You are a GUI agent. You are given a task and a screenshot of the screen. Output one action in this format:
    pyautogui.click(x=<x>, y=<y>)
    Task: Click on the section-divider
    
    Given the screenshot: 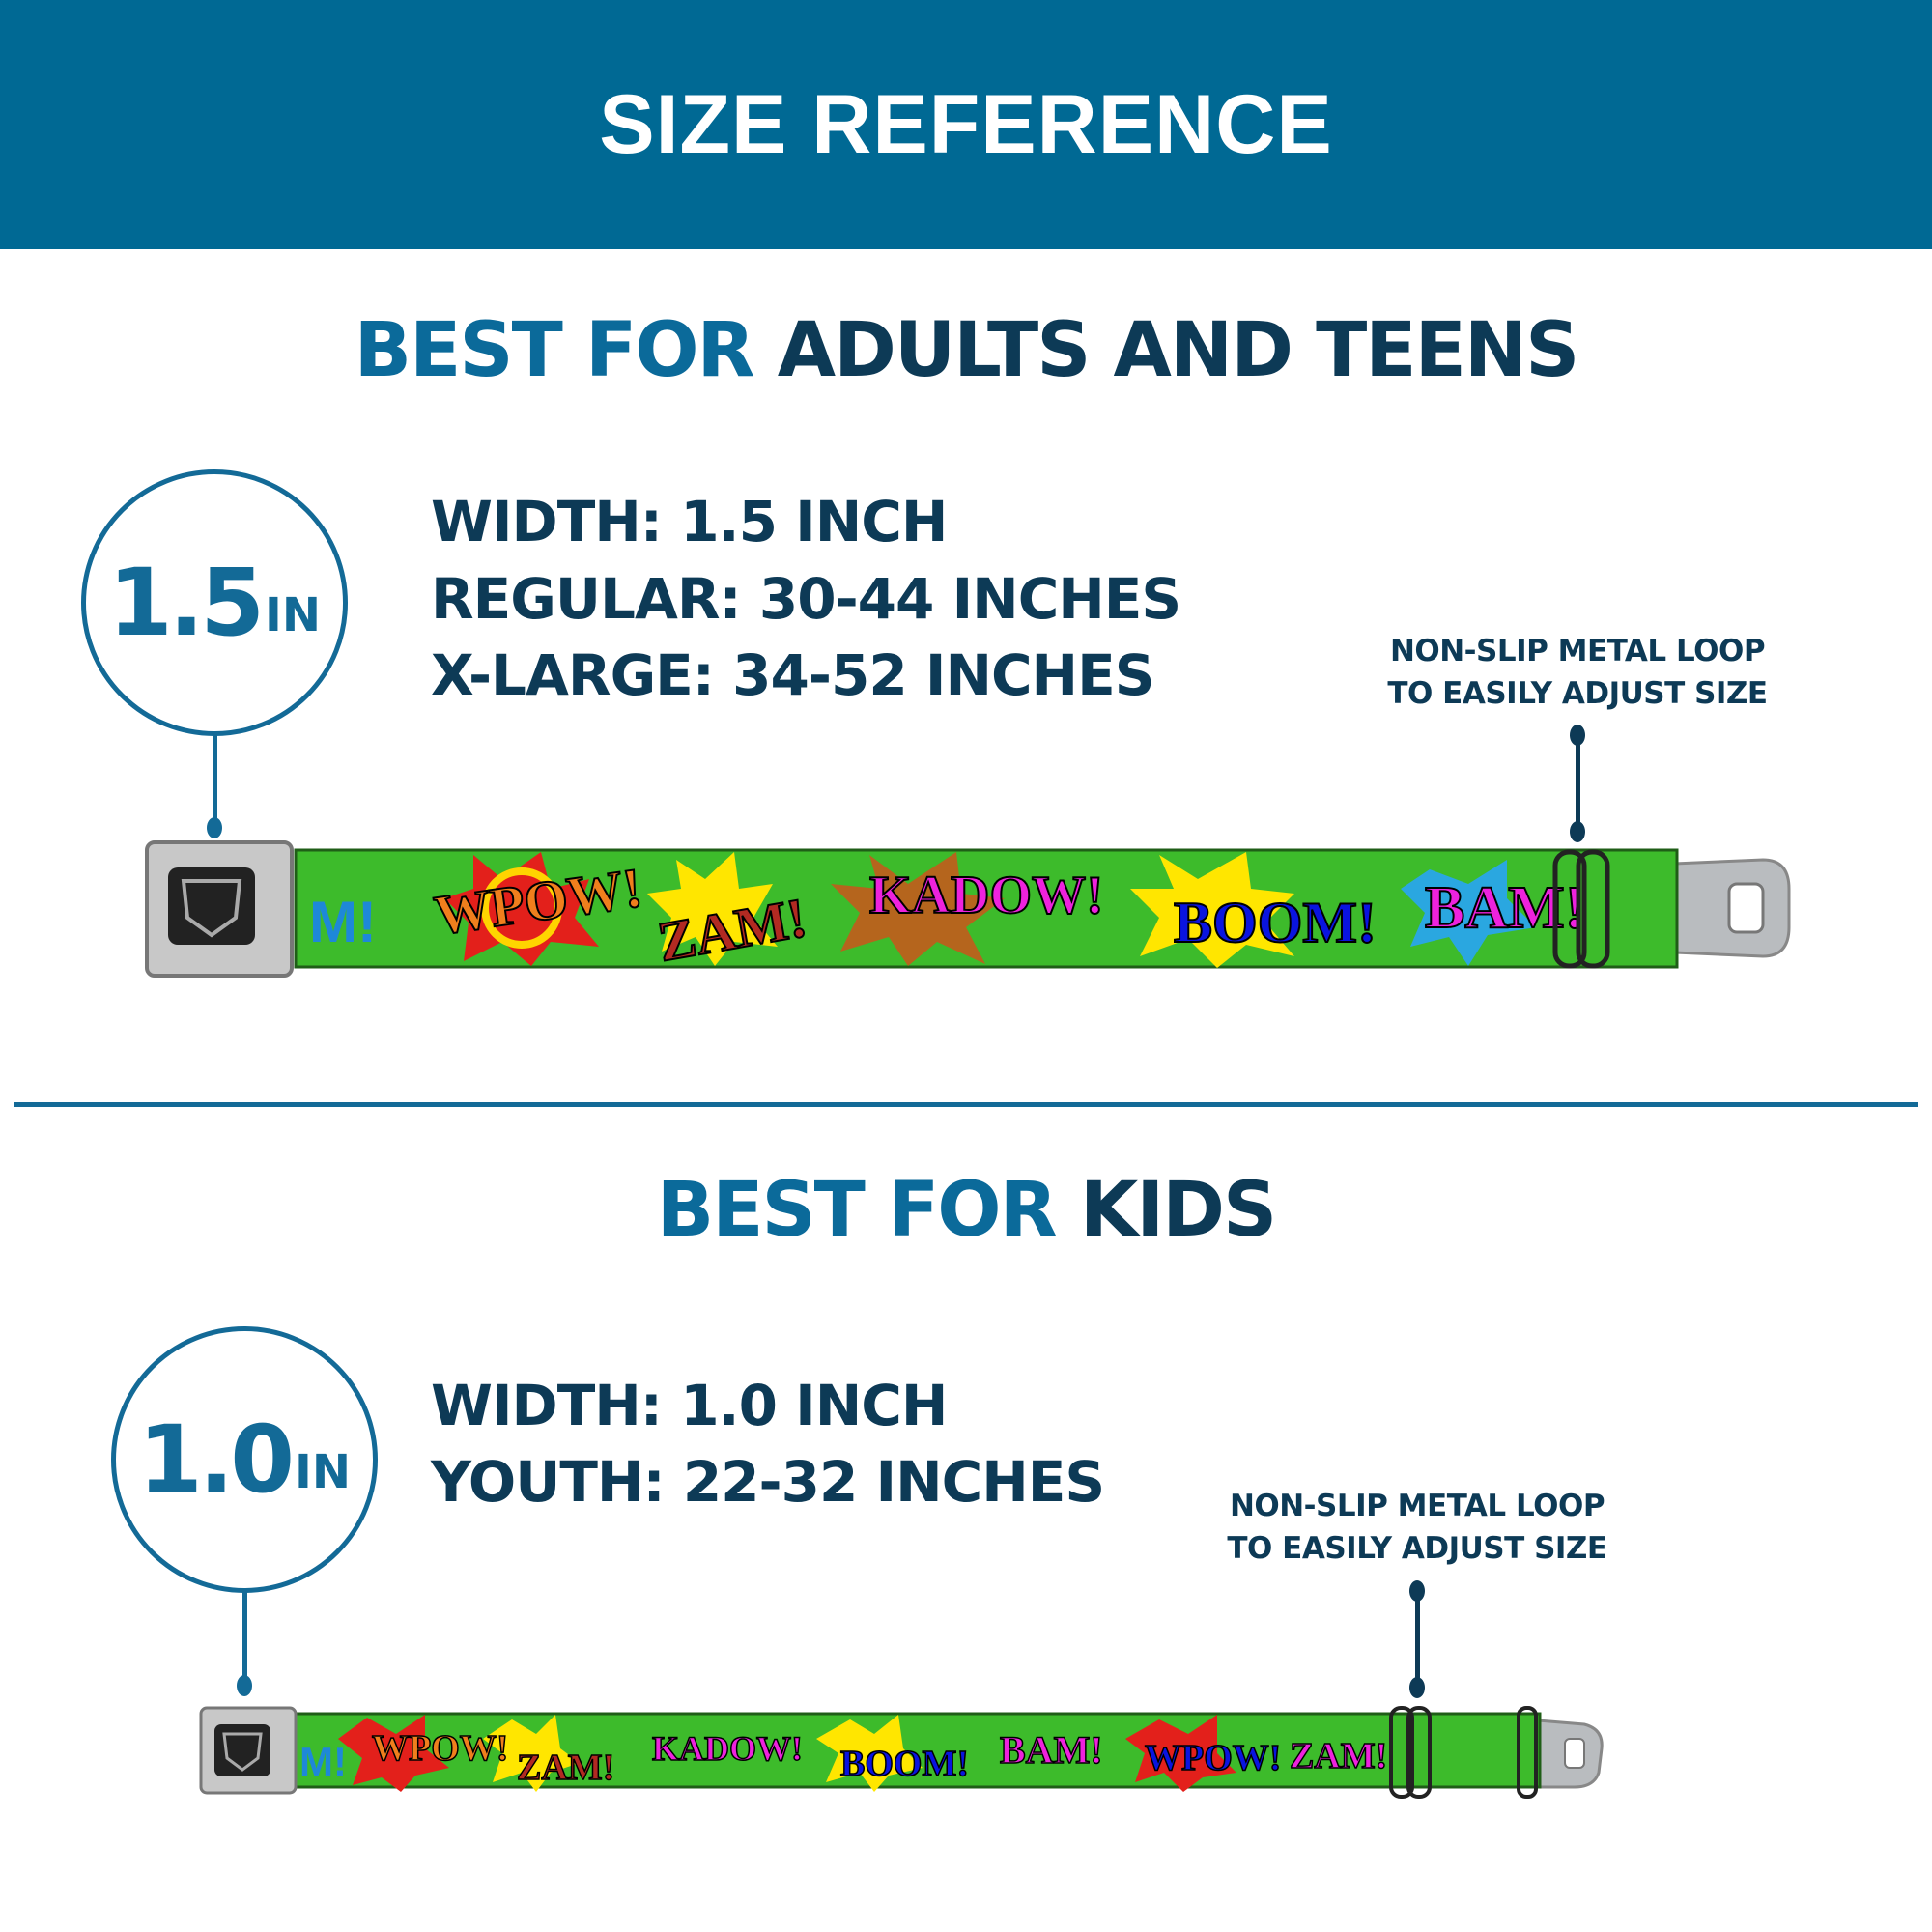 What is the action you would take?
    pyautogui.click(x=966, y=1104)
    